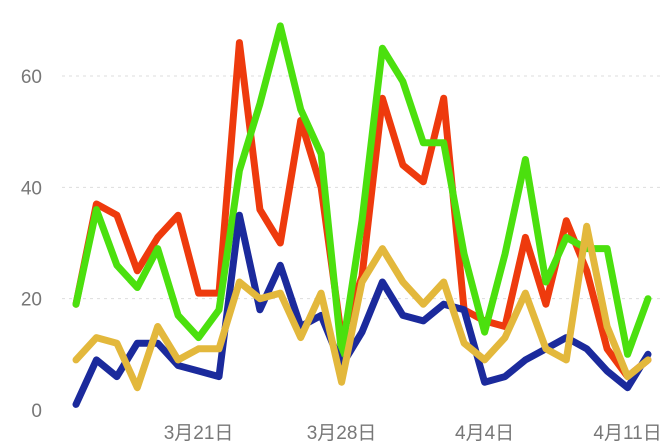  What do you see at coordinates (342, 433) in the screenshot?
I see `x-tick-label: 3月28日` at bounding box center [342, 433].